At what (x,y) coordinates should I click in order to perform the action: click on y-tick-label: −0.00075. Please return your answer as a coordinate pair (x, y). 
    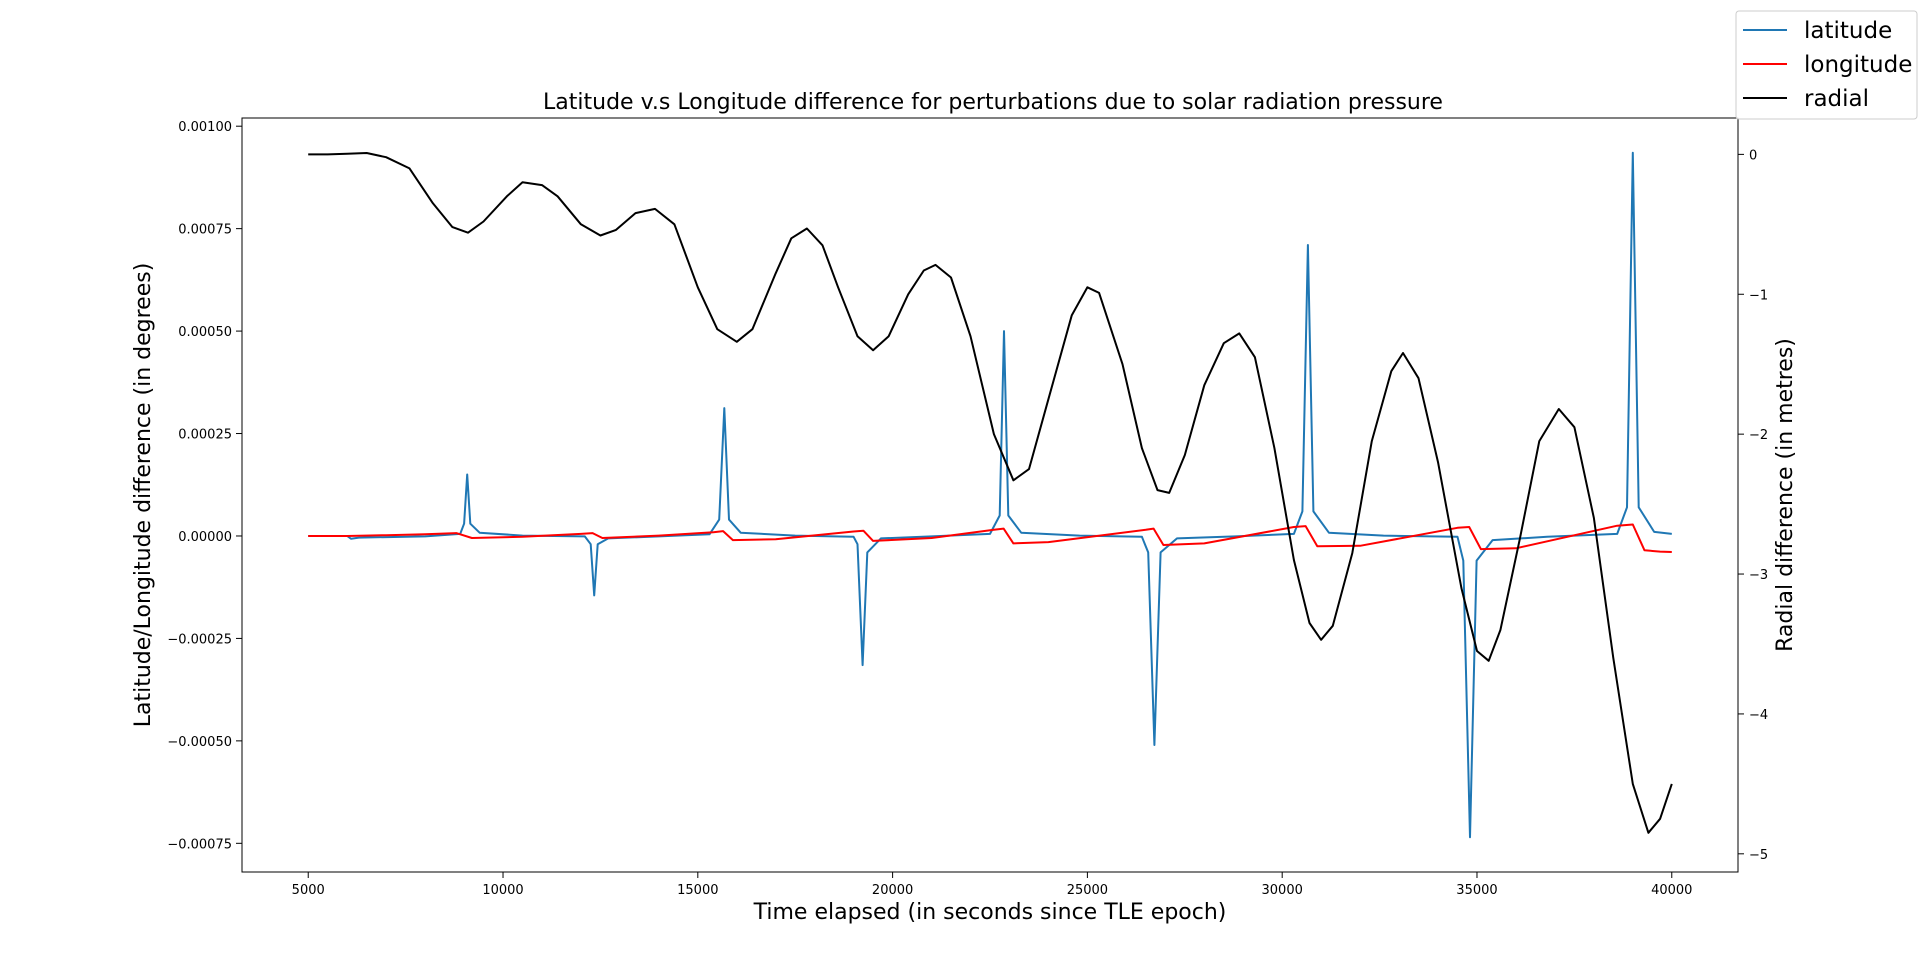
    Looking at the image, I should click on (199, 844).